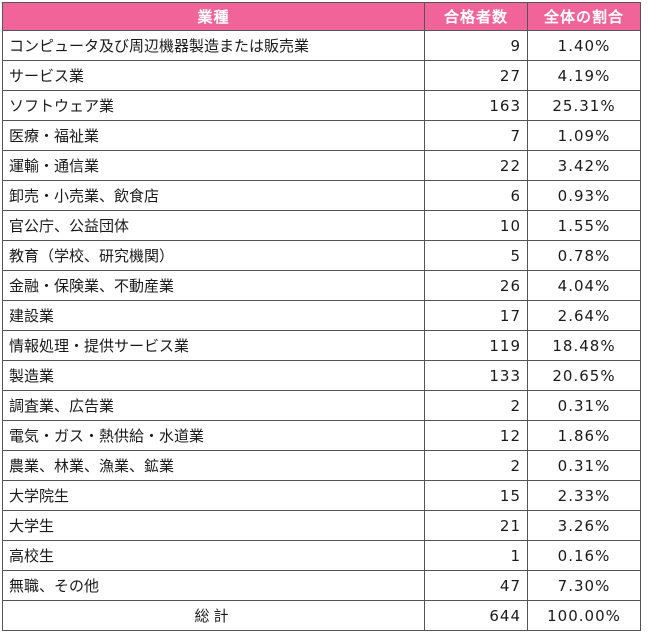  What do you see at coordinates (476, 16) in the screenshot?
I see `header-passers: 合格者数` at bounding box center [476, 16].